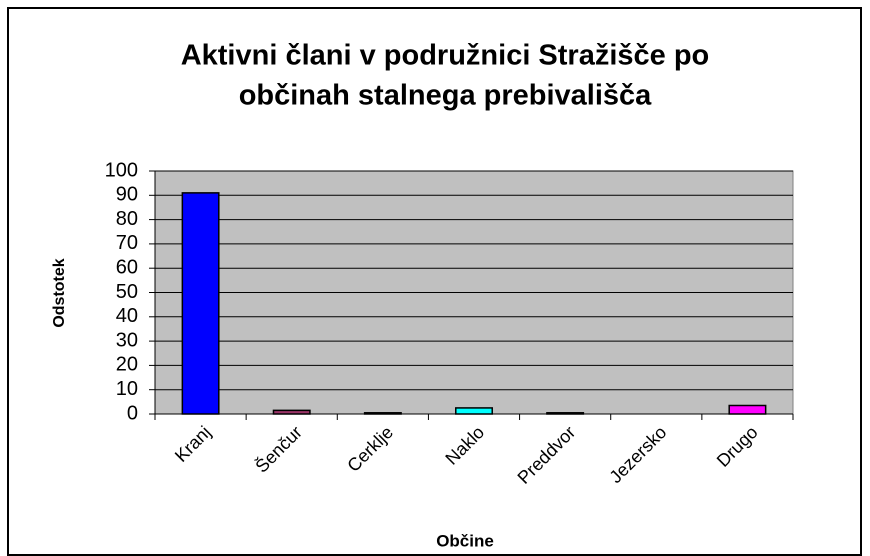  What do you see at coordinates (127, 389) in the screenshot?
I see `y-tick-label: 10` at bounding box center [127, 389].